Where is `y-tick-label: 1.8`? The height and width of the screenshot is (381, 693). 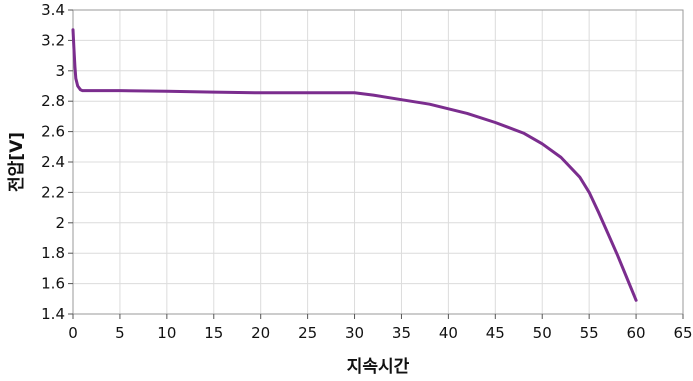 y-tick-label: 1.8 is located at coordinates (53, 253).